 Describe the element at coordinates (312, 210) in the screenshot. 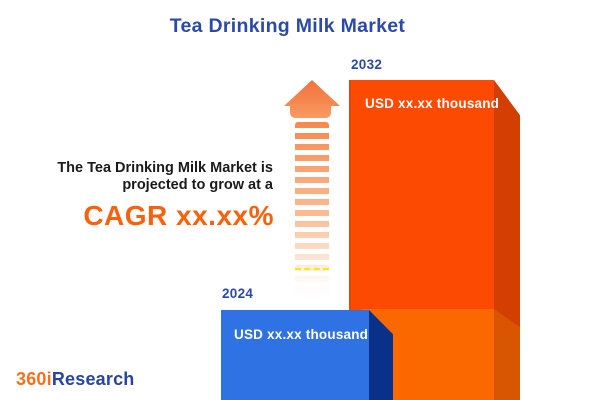

I see `arrow-fade-stripes` at that location.